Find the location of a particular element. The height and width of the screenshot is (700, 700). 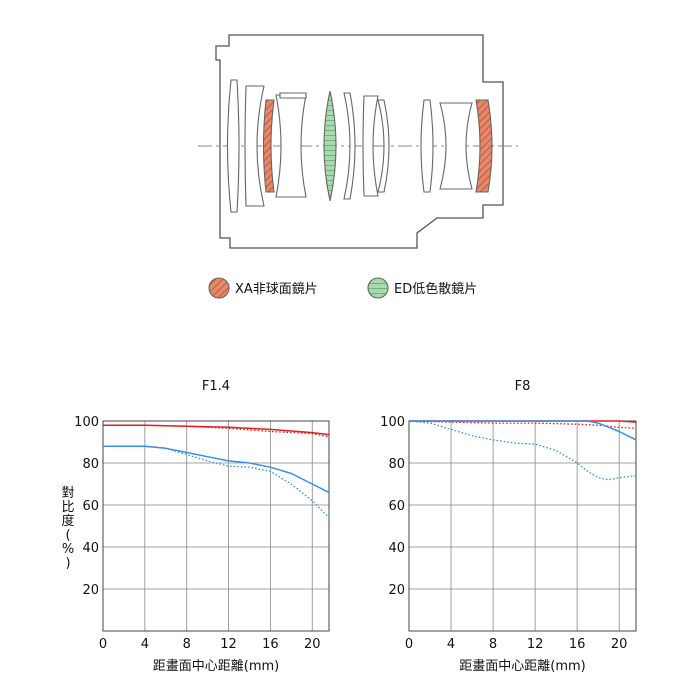

lens-diagram is located at coordinates (358, 141).